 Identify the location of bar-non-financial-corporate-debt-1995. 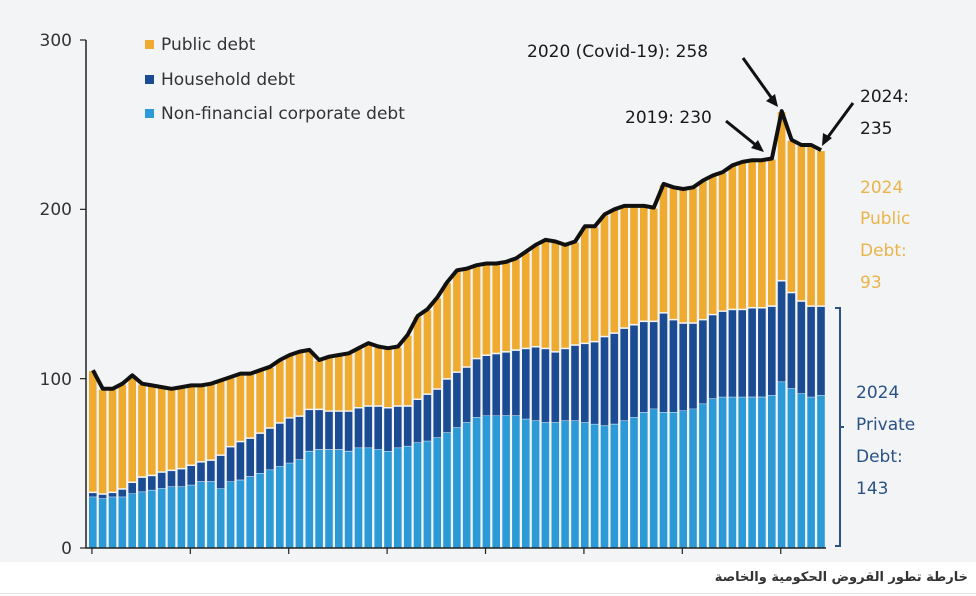
(535, 484).